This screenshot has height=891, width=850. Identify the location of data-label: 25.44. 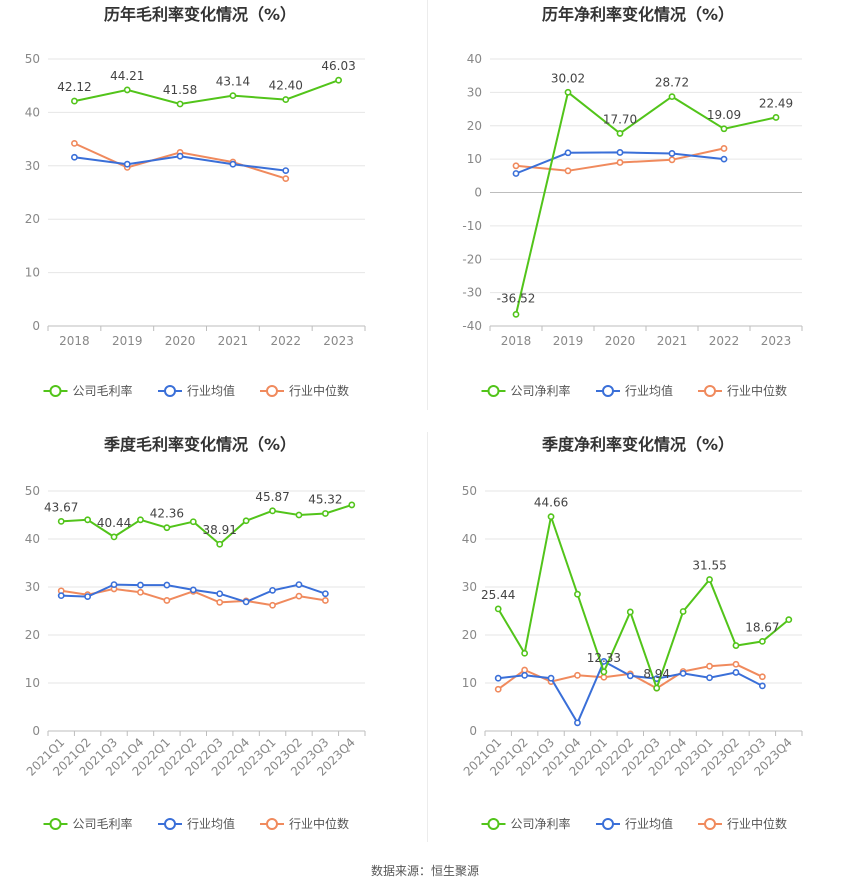
(498, 595).